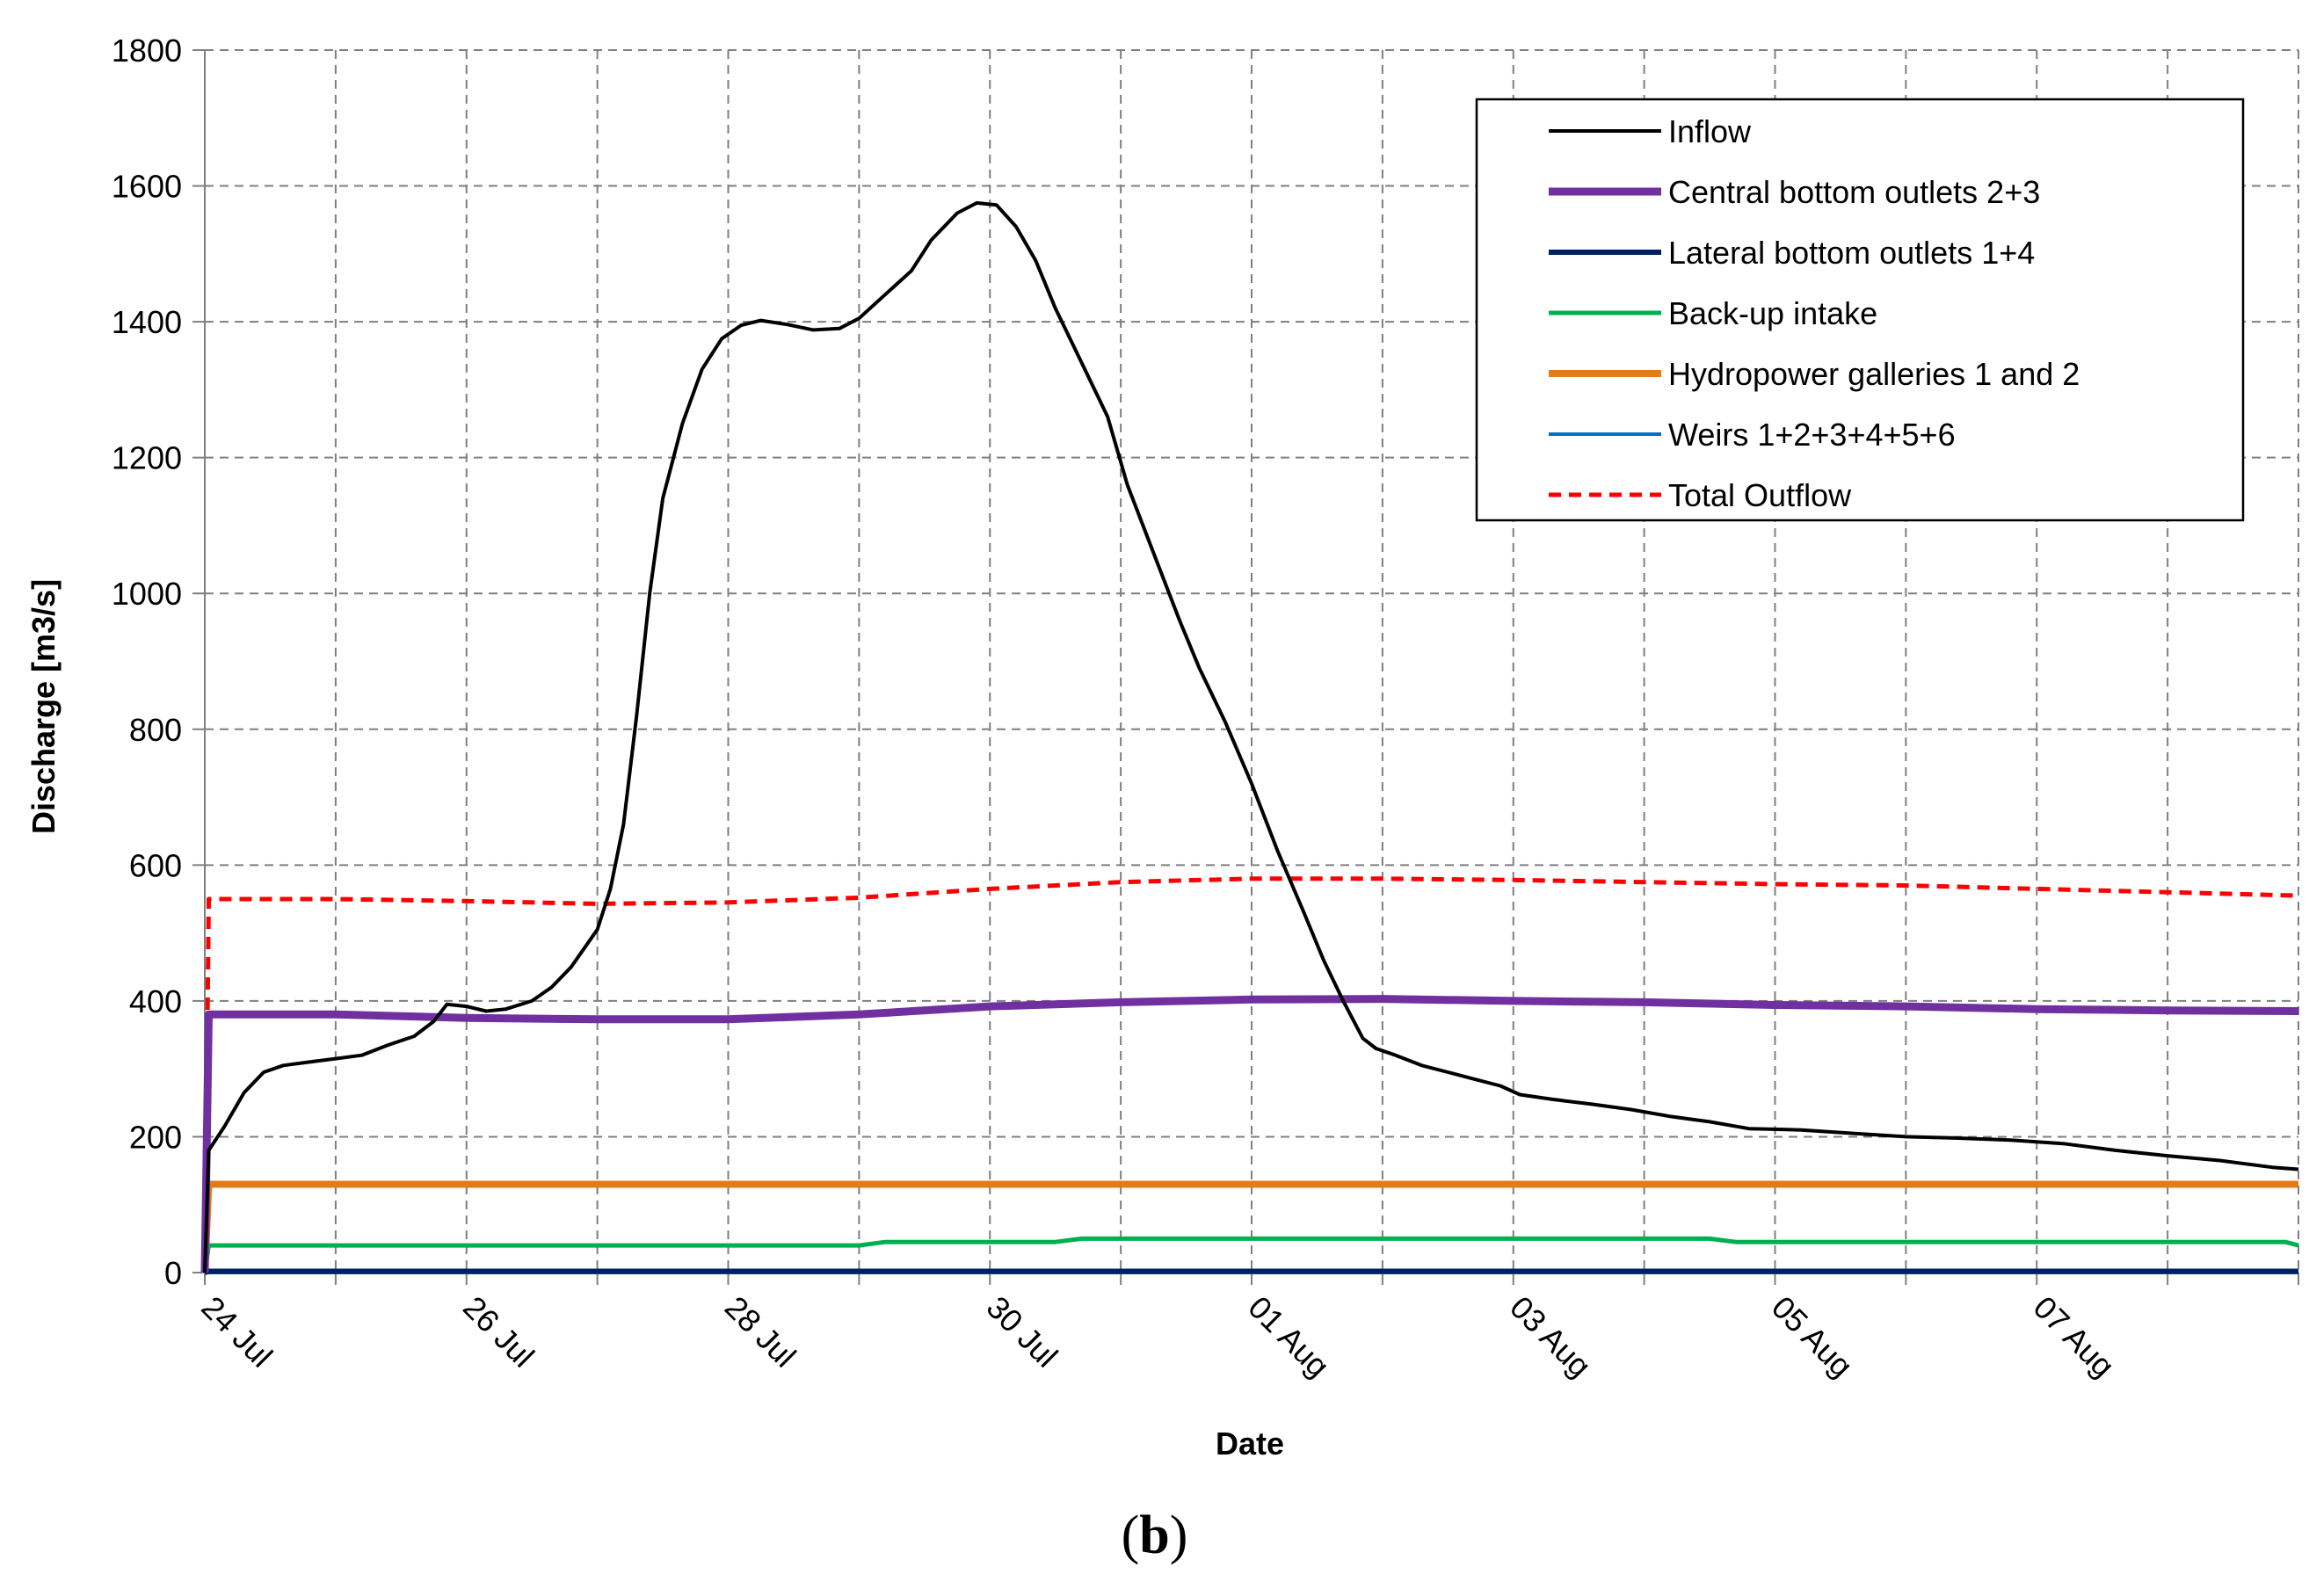 The image size is (2309, 1596). What do you see at coordinates (1022, 1332) in the screenshot?
I see `x-tick-label: 30 Jul` at bounding box center [1022, 1332].